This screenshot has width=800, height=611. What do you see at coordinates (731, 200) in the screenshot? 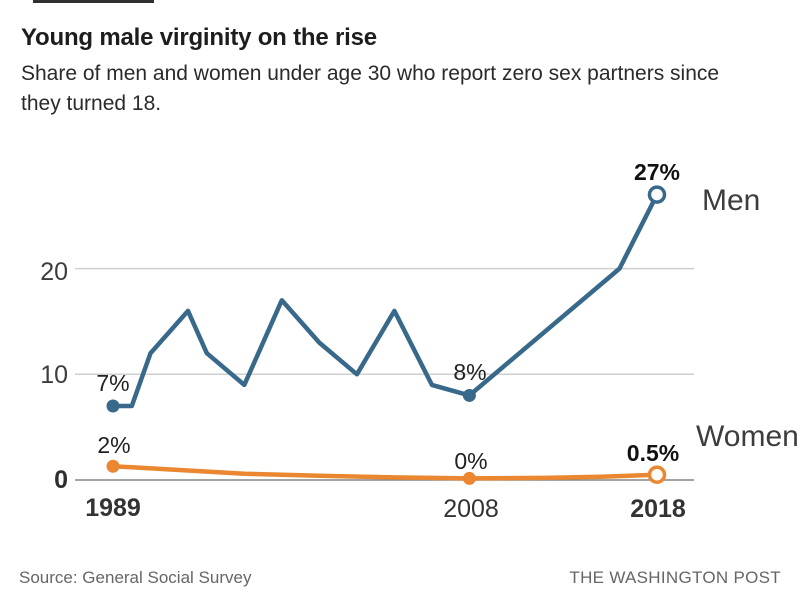
I see `series-label-men: Men` at bounding box center [731, 200].